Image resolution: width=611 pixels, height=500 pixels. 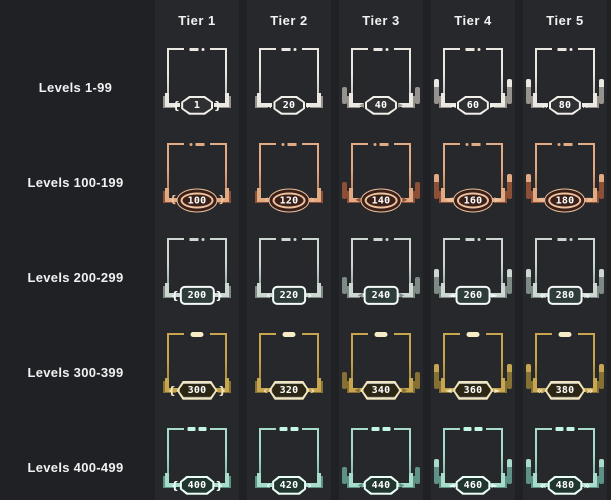 I want to click on level-badge: 260, so click(x=473, y=295).